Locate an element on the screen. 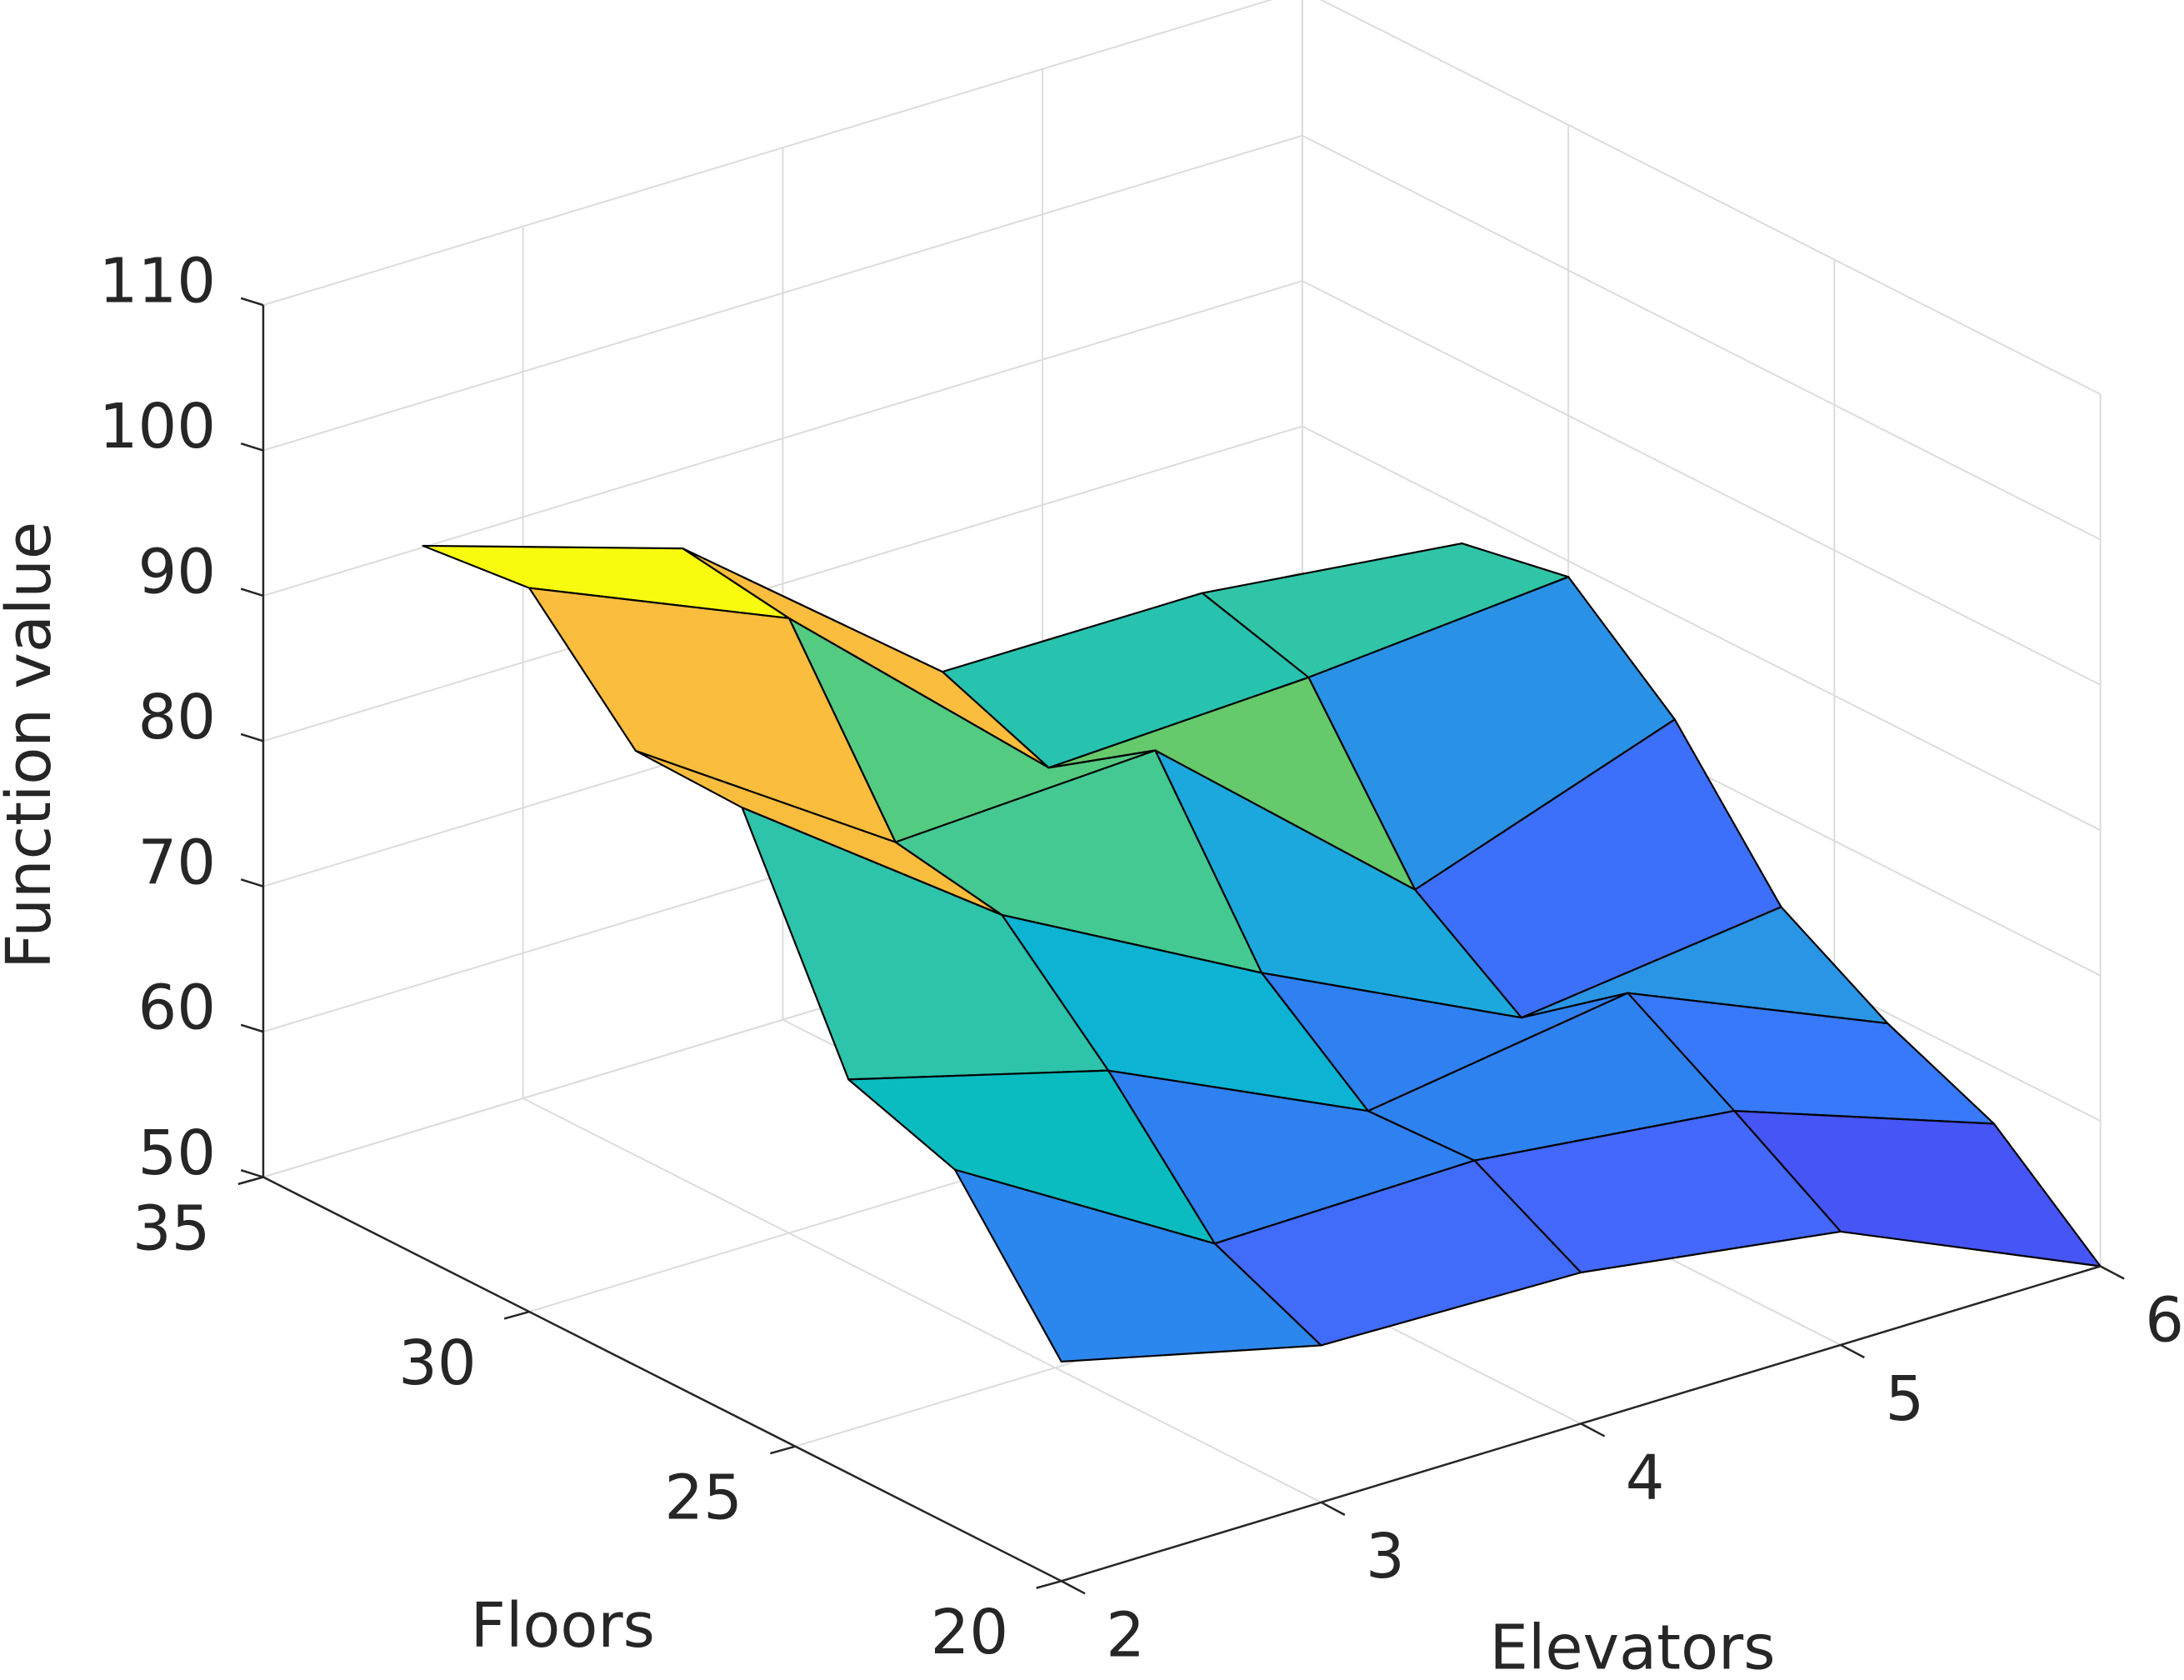 Image resolution: width=2184 pixels, height=1680 pixels. x-axis-line is located at coordinates (1581, 1423).